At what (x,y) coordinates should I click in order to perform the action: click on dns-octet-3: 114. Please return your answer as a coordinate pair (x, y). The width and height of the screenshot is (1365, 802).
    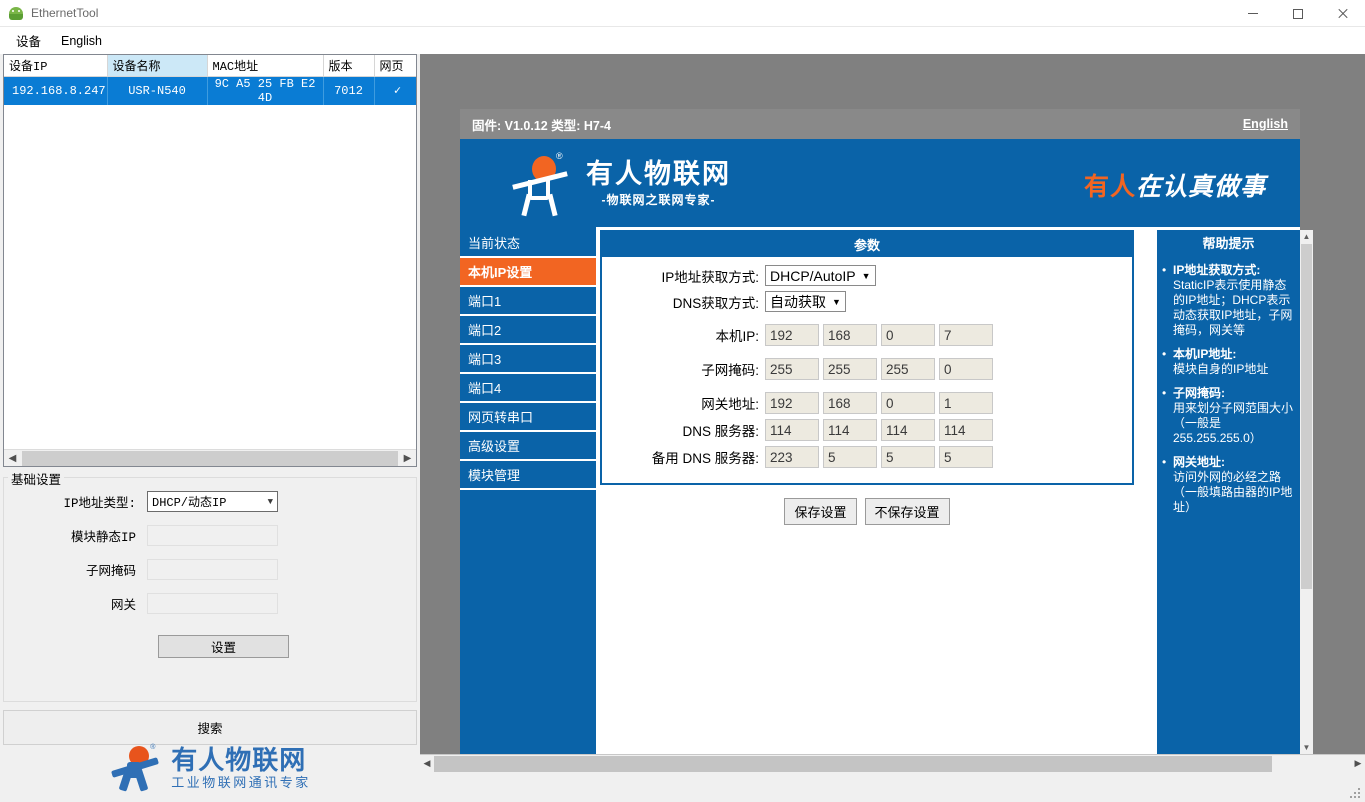
    Looking at the image, I should click on (908, 430).